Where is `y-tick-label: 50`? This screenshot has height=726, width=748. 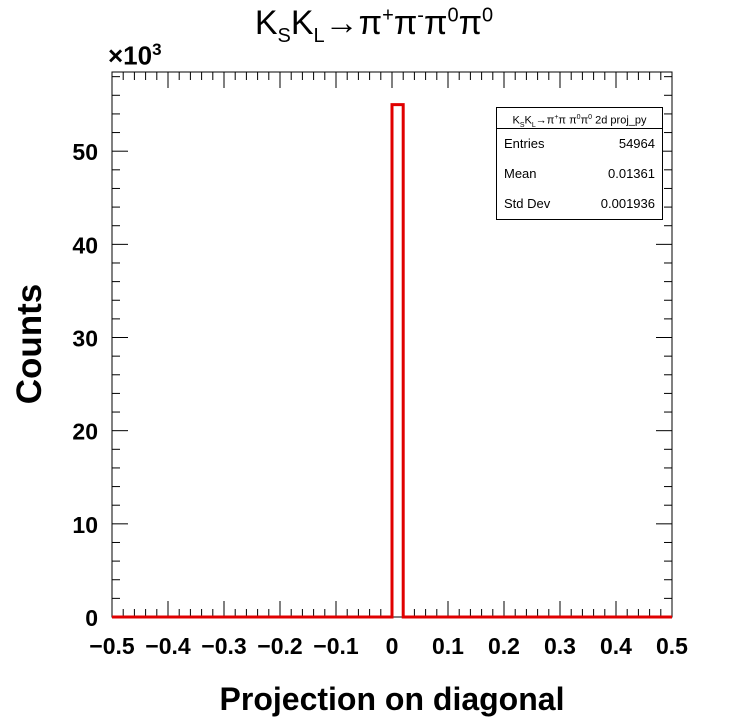
y-tick-label: 50 is located at coordinates (85, 152).